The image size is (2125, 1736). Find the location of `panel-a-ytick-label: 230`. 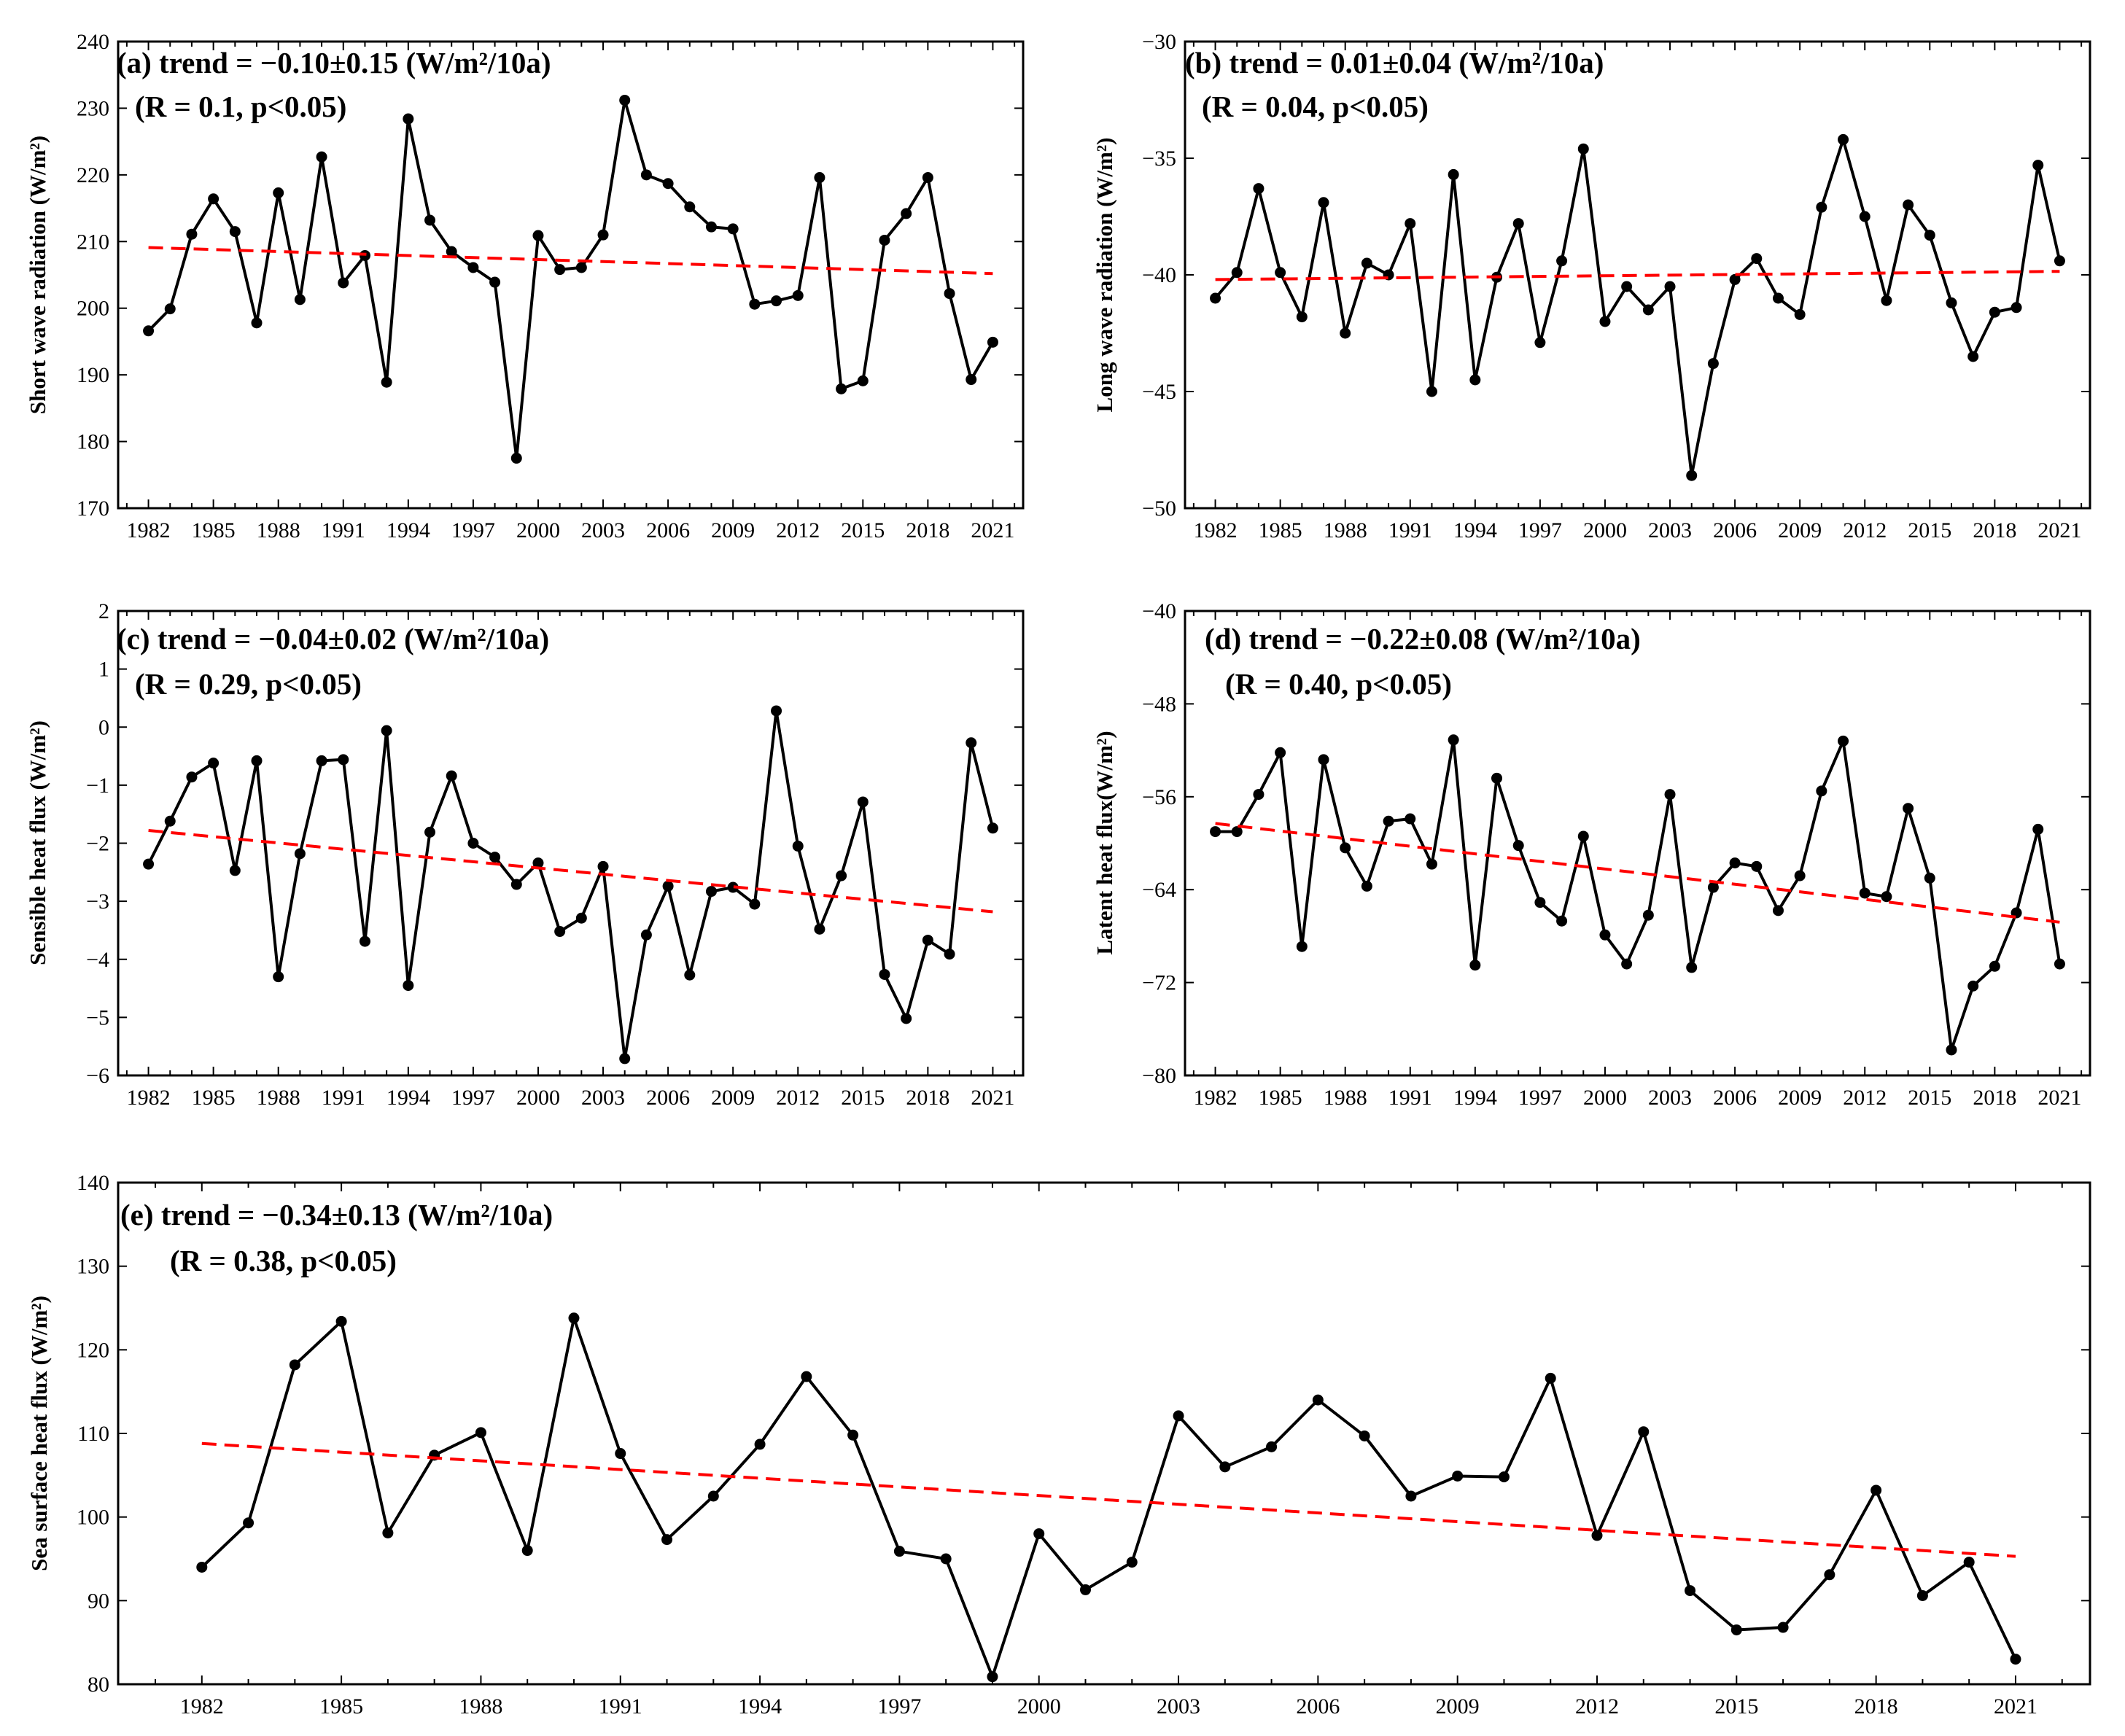

panel-a-ytick-label: 230 is located at coordinates (93, 108).